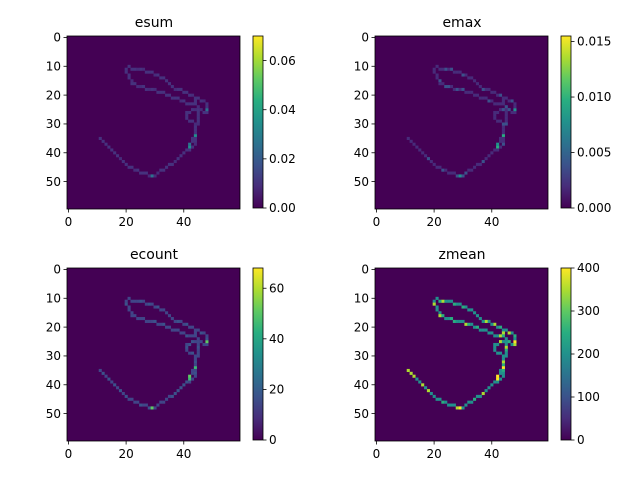  Describe the element at coordinates (461, 23) in the screenshot. I see `panel-title: emax` at that location.